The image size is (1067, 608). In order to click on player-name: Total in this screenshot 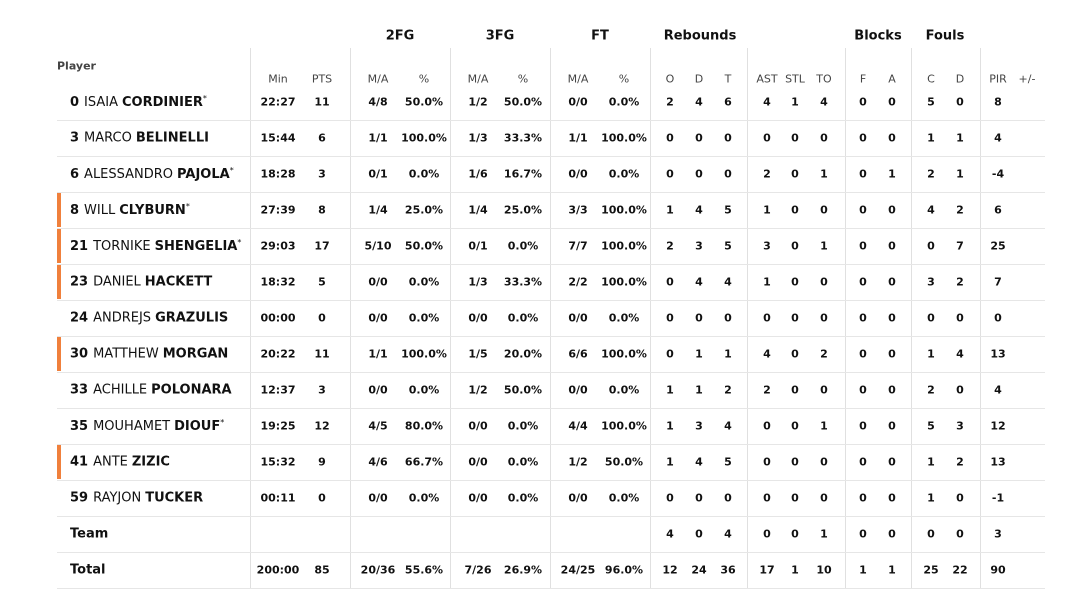, I will do `click(88, 570)`.